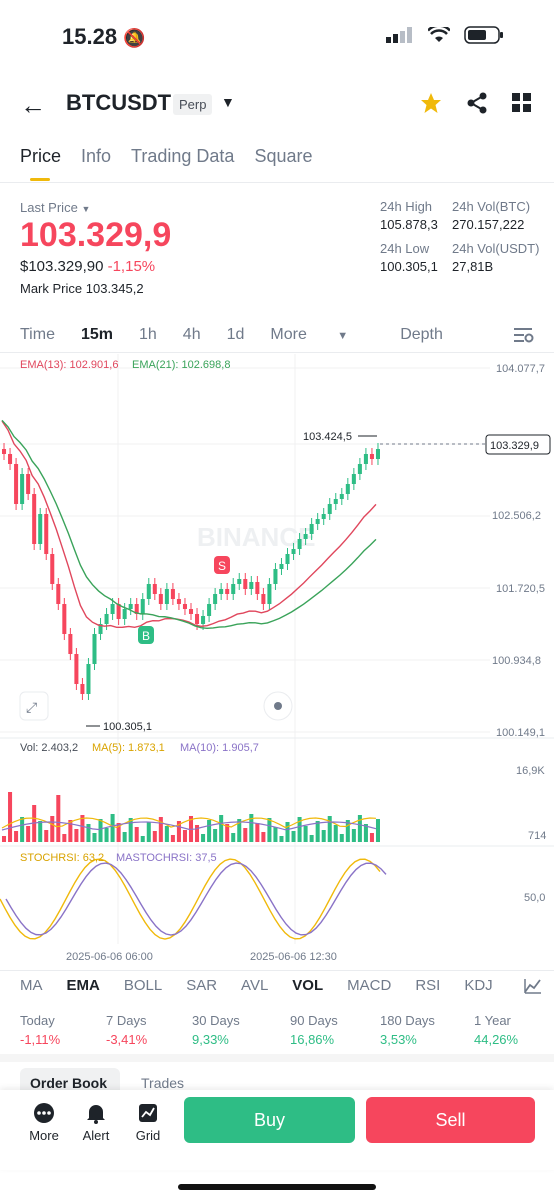 The height and width of the screenshot is (1200, 554). Describe the element at coordinates (269, 1120) in the screenshot. I see `buy-button: Buy` at that location.